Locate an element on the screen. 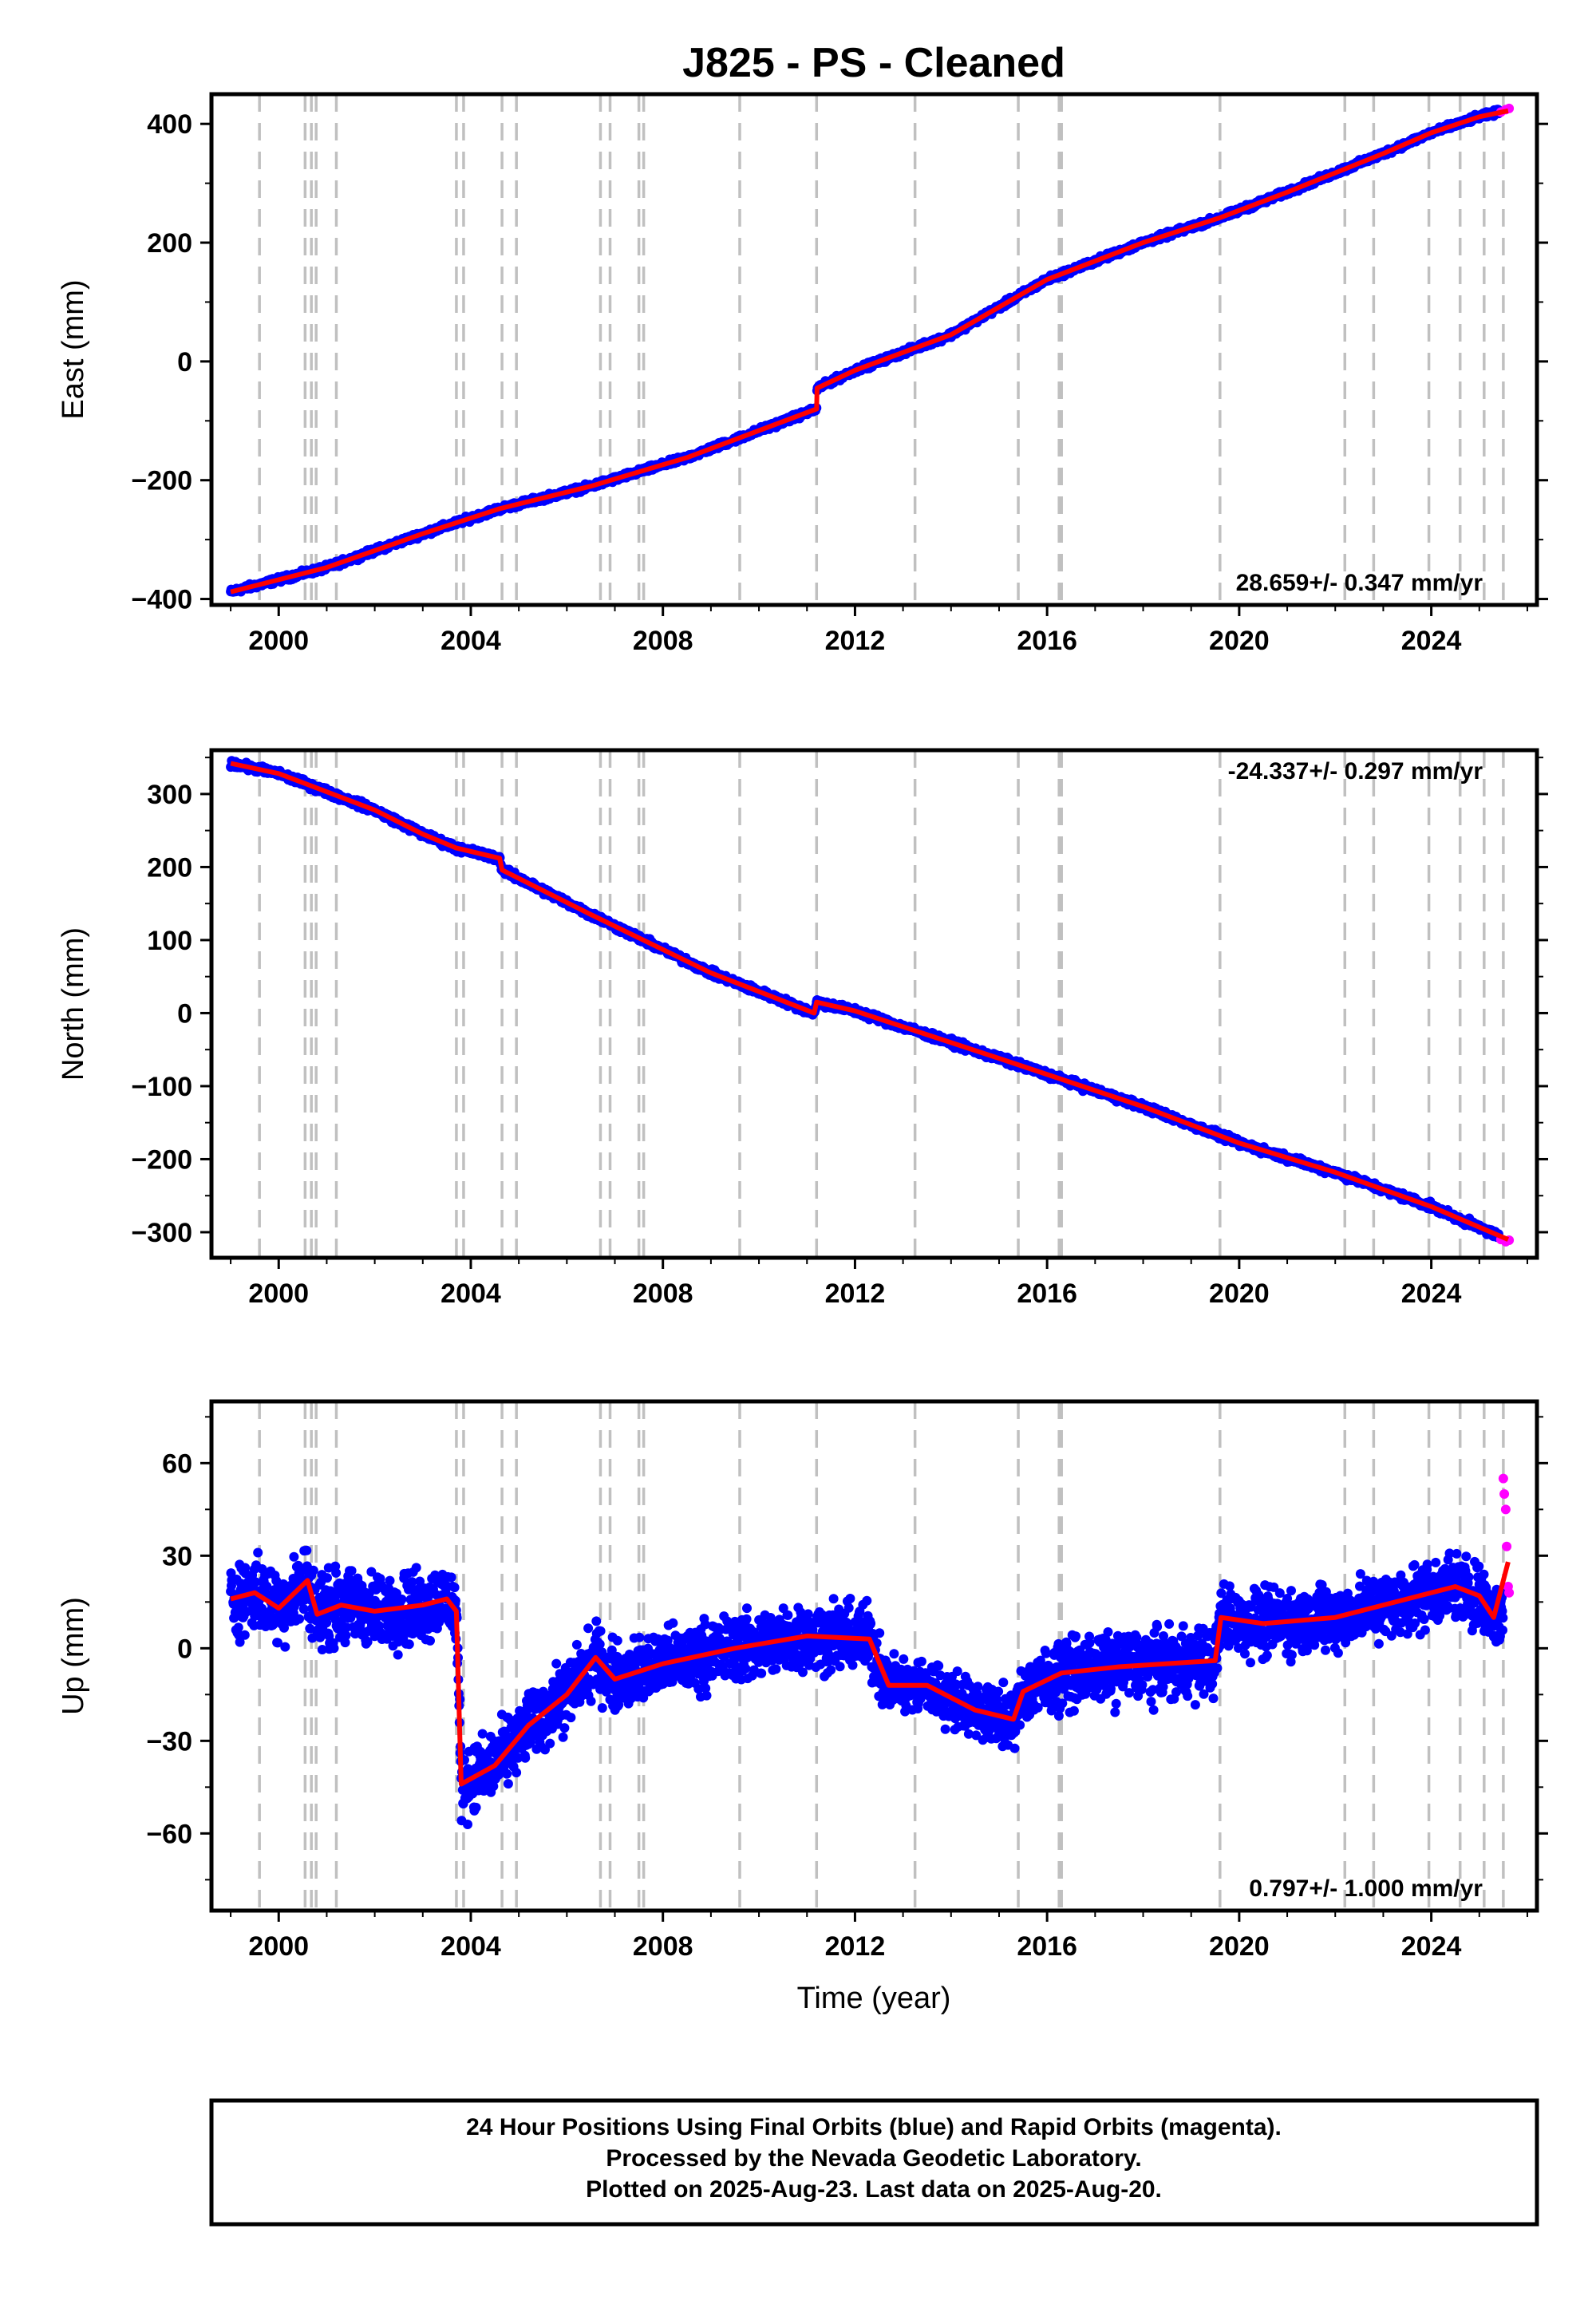 This screenshot has width=1596, height=2316. y-tick-label: 200 is located at coordinates (169, 243).